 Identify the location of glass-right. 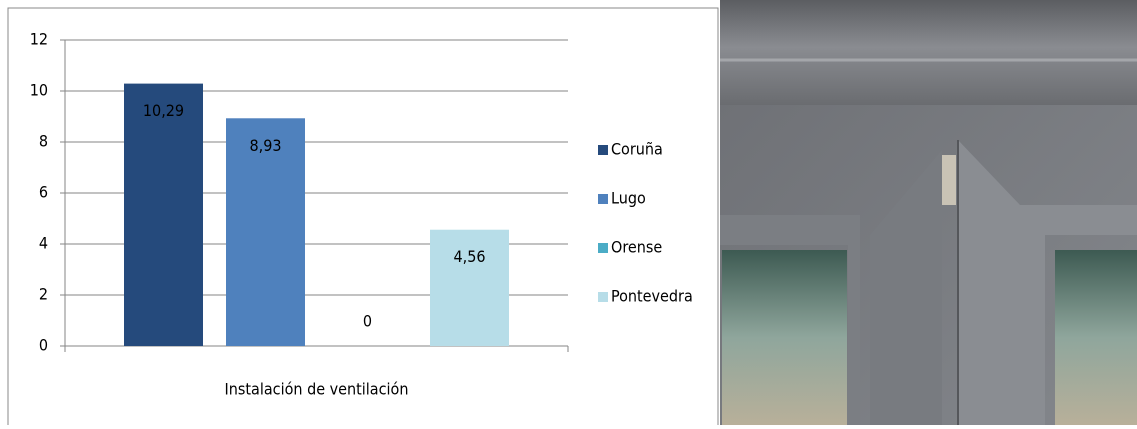
(1096, 337).